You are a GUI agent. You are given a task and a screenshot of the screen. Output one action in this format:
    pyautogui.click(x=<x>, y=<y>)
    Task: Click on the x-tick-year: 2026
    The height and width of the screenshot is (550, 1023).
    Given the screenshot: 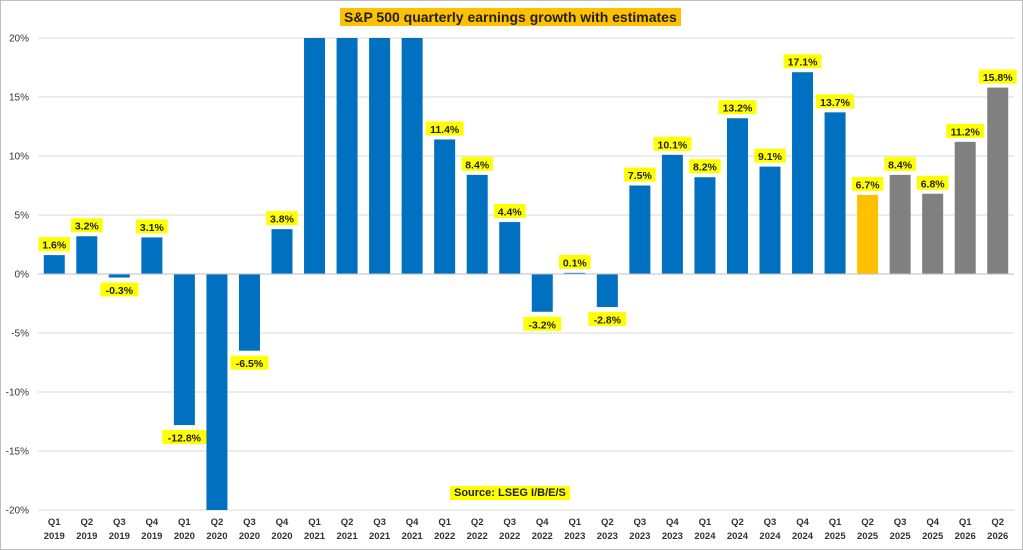 What is the action you would take?
    pyautogui.click(x=997, y=536)
    